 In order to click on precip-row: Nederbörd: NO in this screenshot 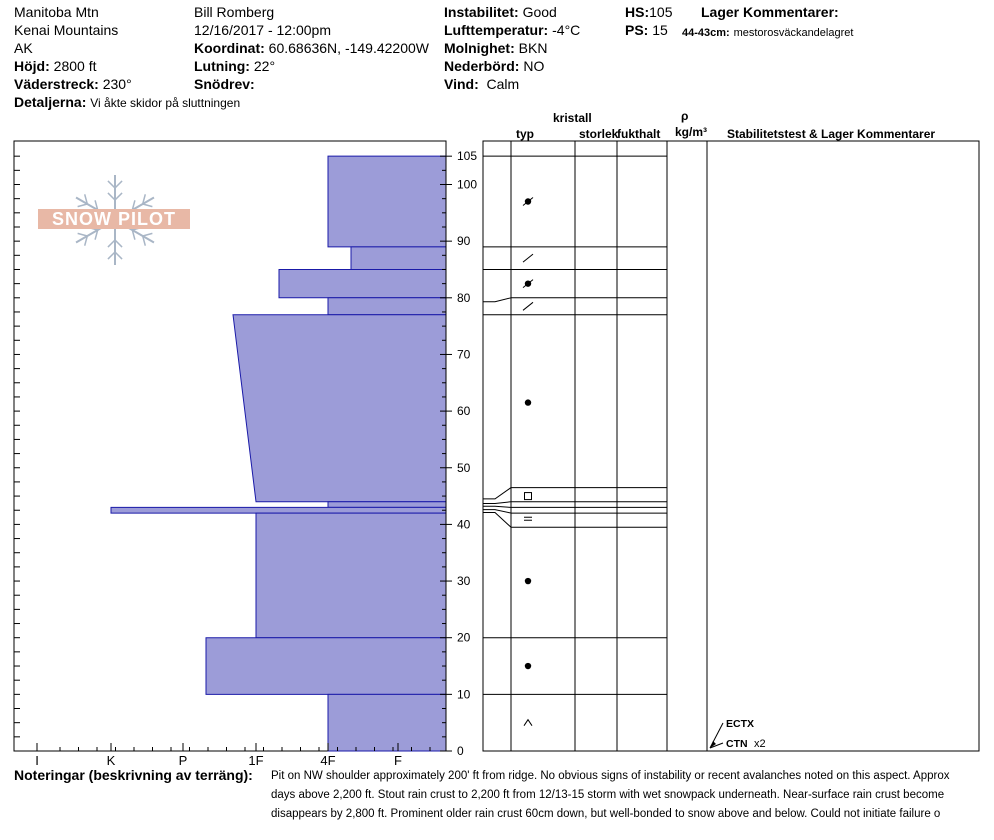, I will do `click(494, 66)`.